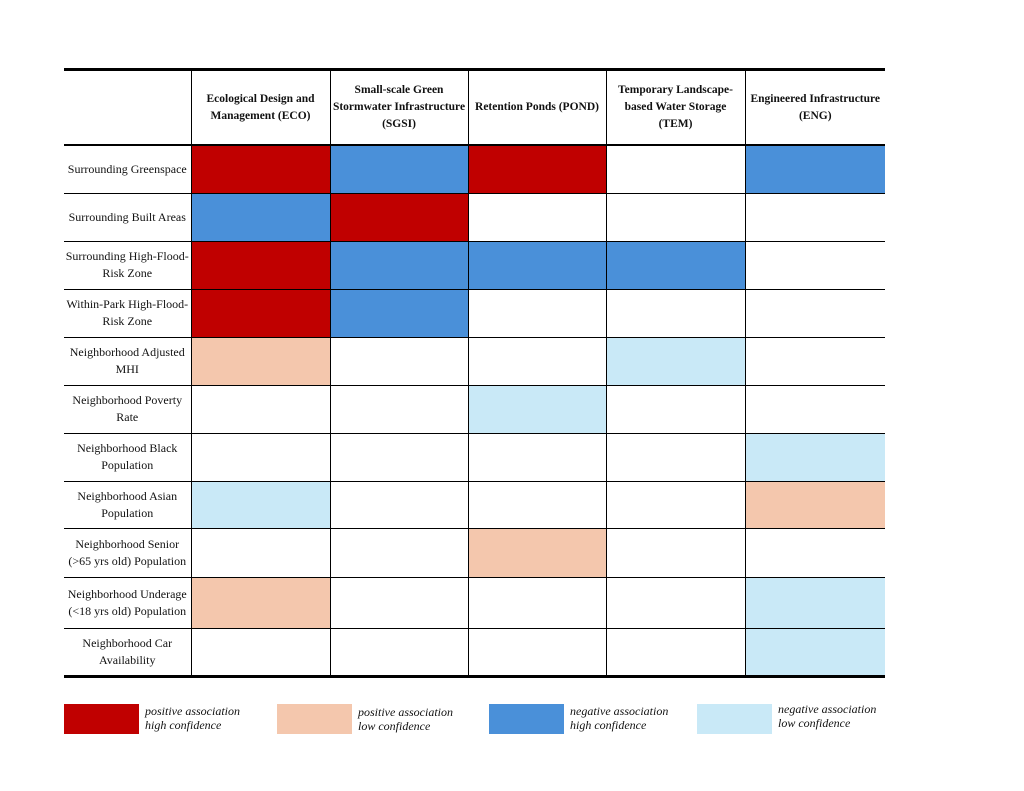 The image size is (1024, 791). What do you see at coordinates (127, 169) in the screenshot?
I see `row-label: Surrounding Greenspace` at bounding box center [127, 169].